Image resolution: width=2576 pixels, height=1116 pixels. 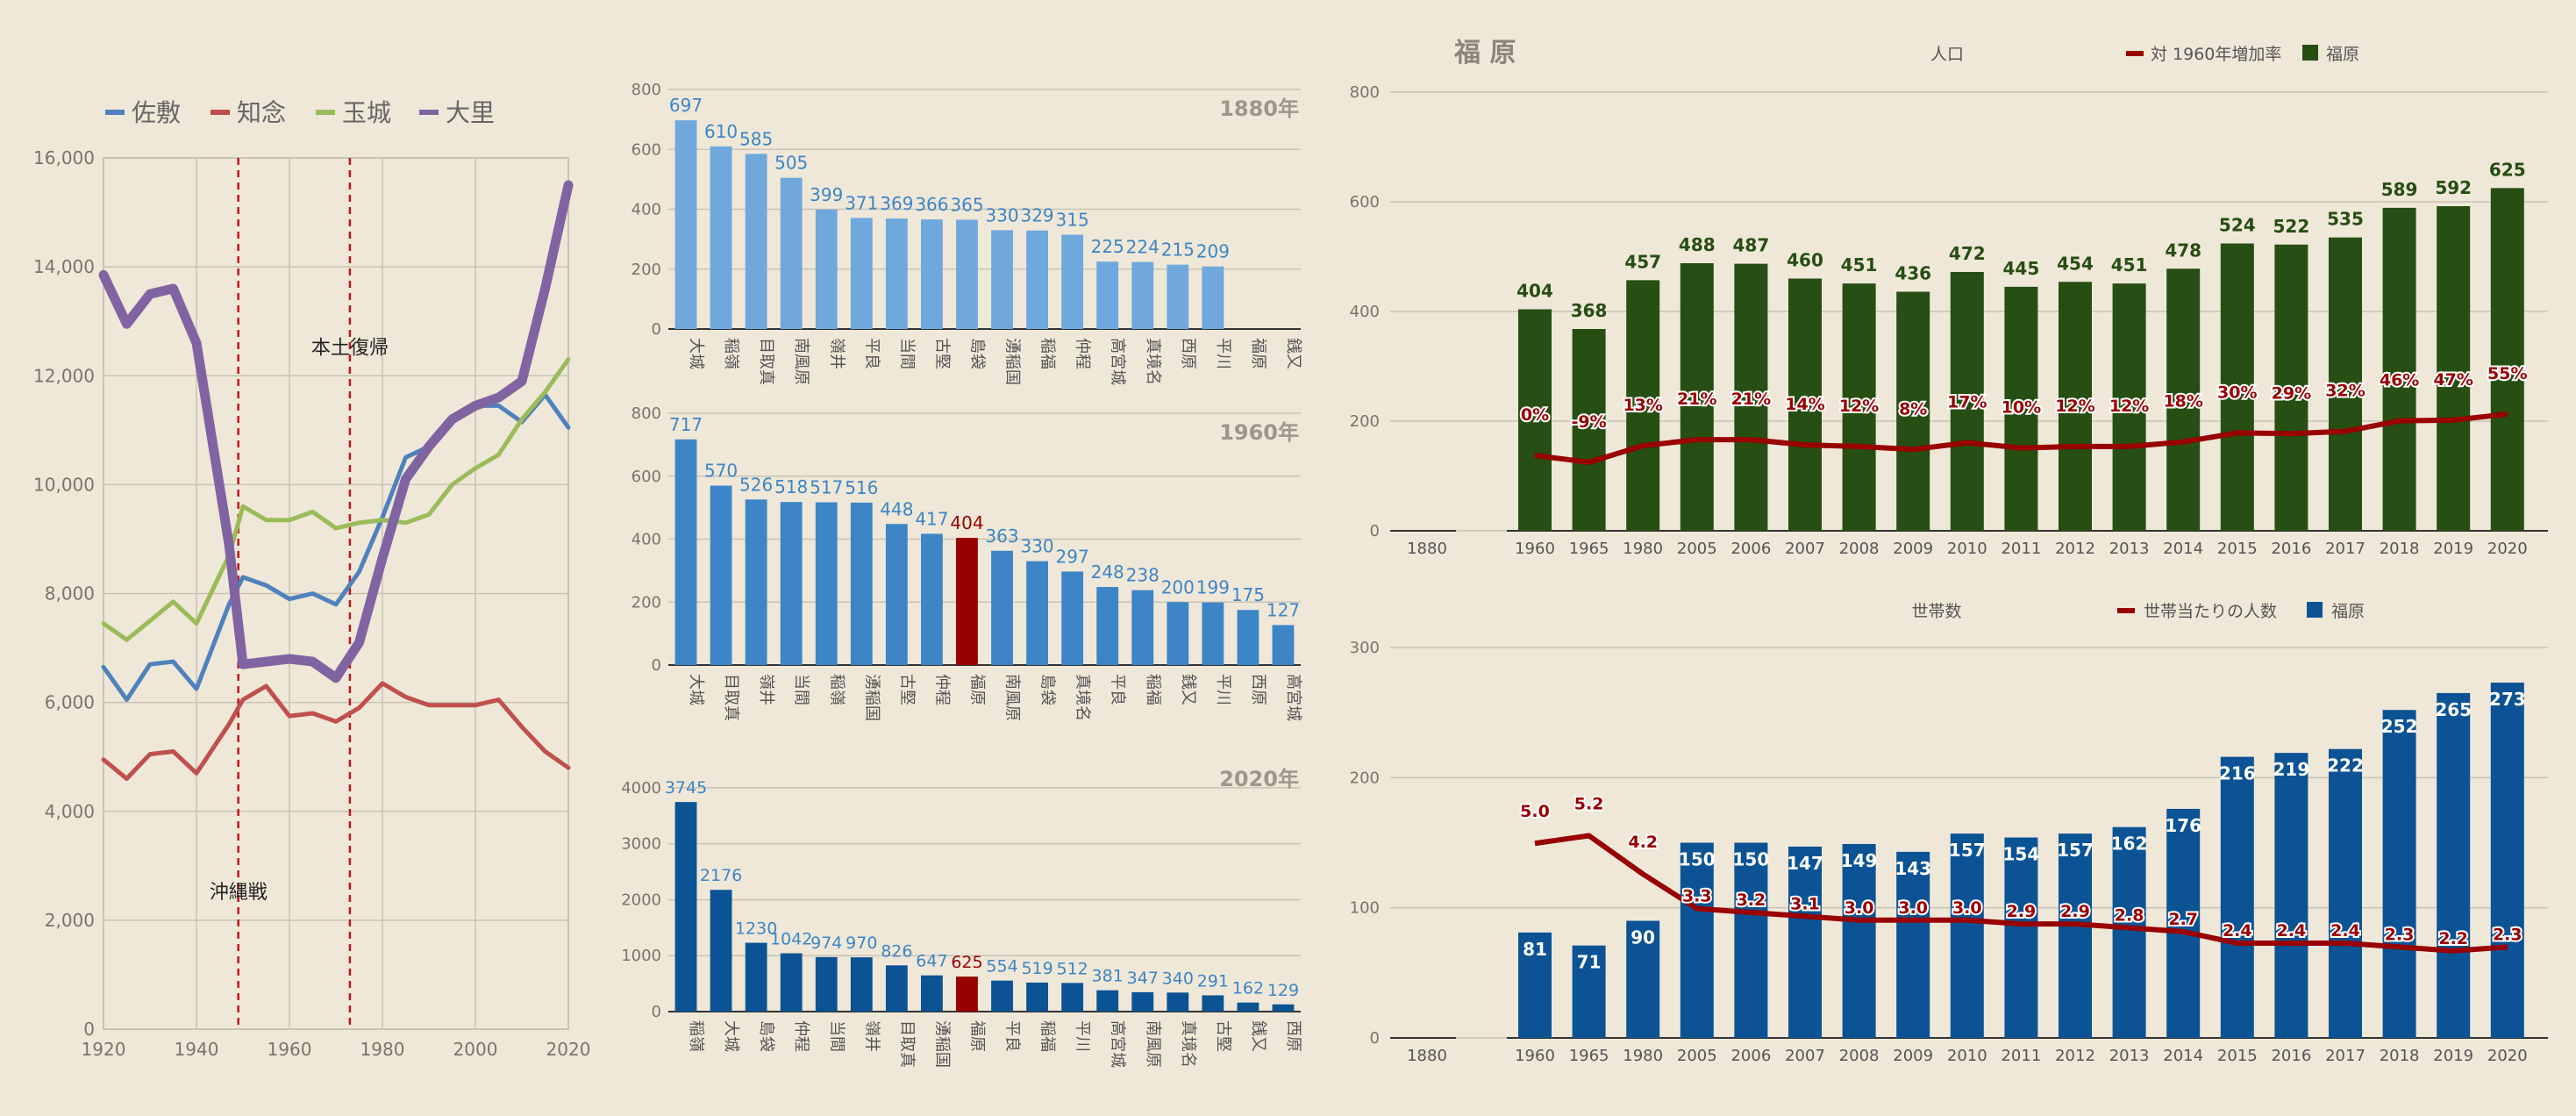 What do you see at coordinates (2022, 855) in the screenshot?
I see `data-label: 154` at bounding box center [2022, 855].